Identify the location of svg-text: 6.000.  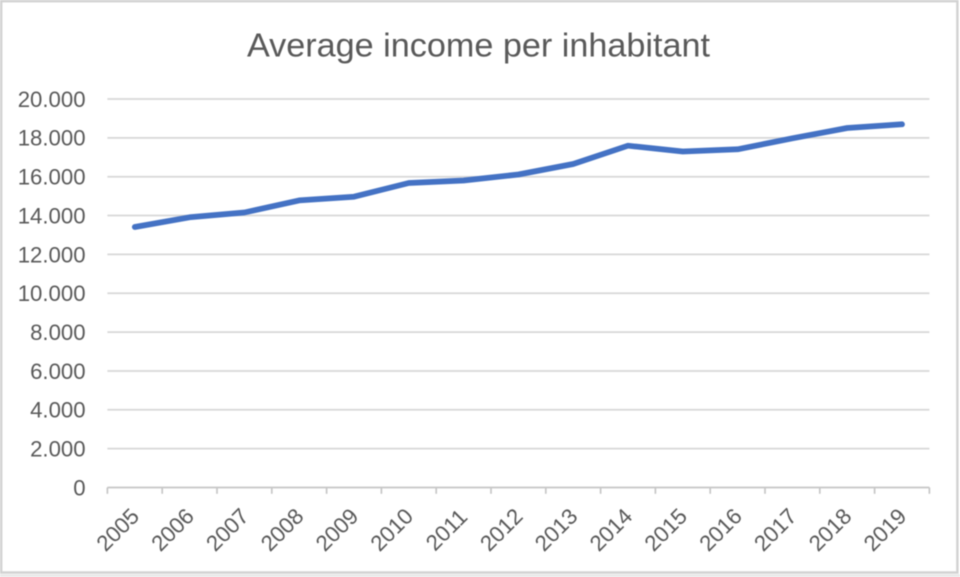
(58, 371).